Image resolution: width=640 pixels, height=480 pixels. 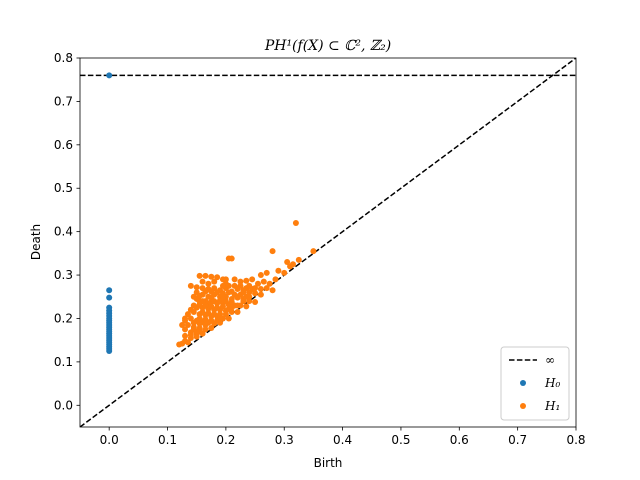 What do you see at coordinates (517, 440) in the screenshot?
I see `x-tick-label: 0.7` at bounding box center [517, 440].